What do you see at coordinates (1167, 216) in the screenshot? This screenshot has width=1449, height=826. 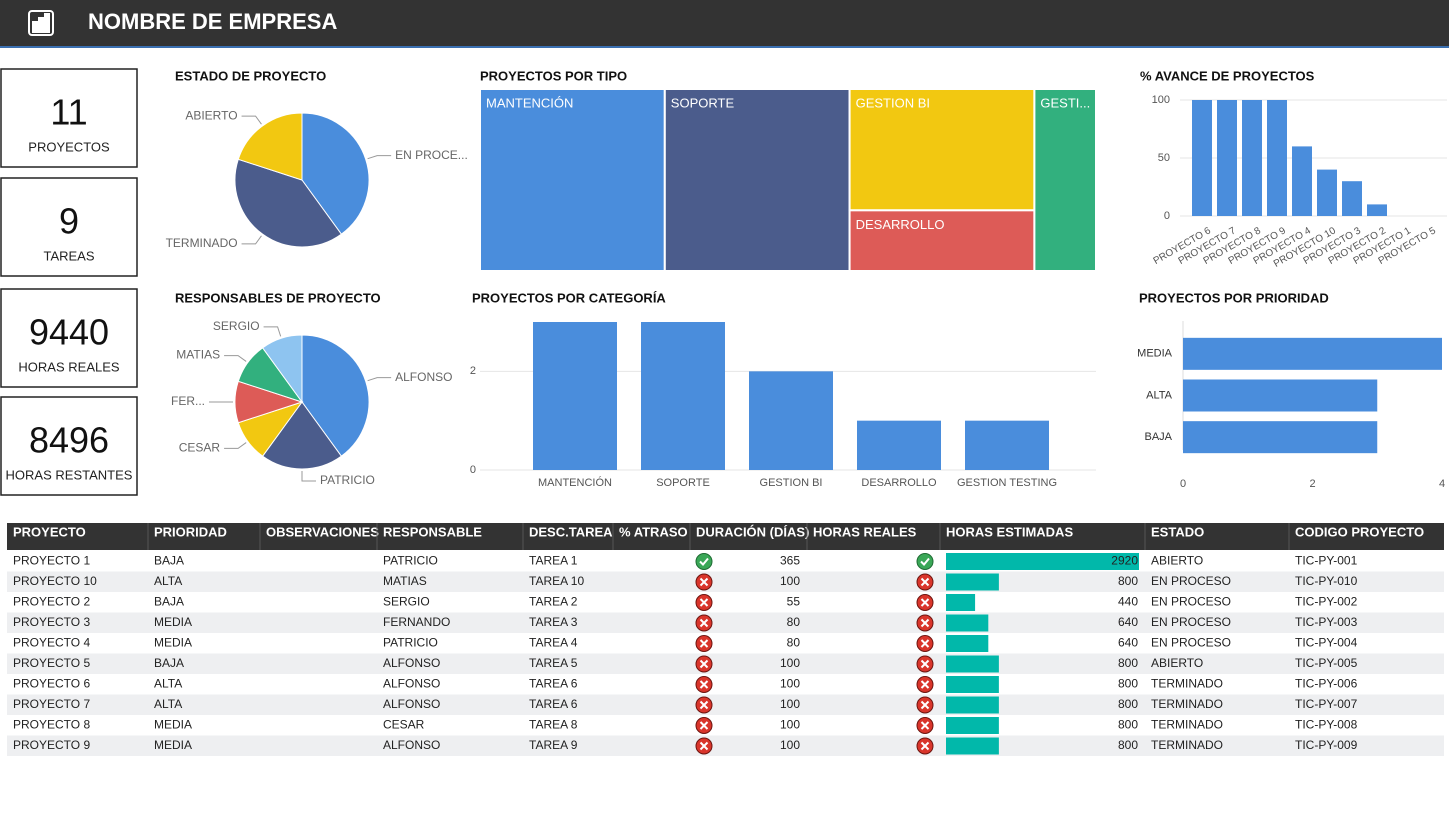 I see `y-tick-label: 0` at bounding box center [1167, 216].